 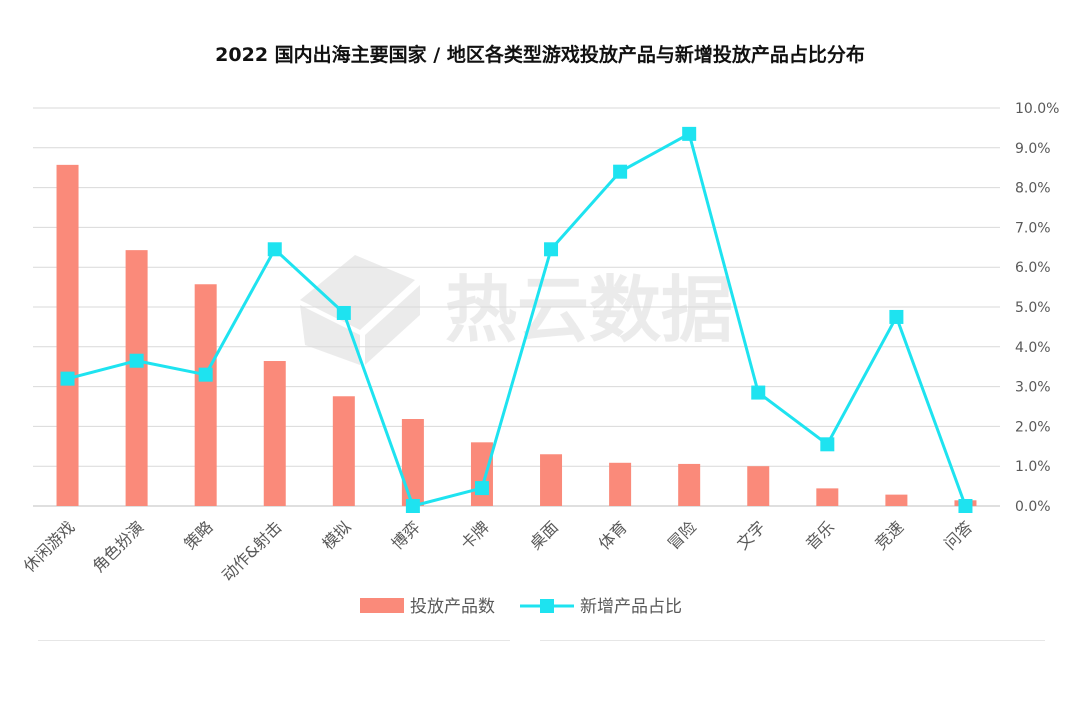 What do you see at coordinates (751, 535) in the screenshot?
I see `x-tick-label: 文字` at bounding box center [751, 535].